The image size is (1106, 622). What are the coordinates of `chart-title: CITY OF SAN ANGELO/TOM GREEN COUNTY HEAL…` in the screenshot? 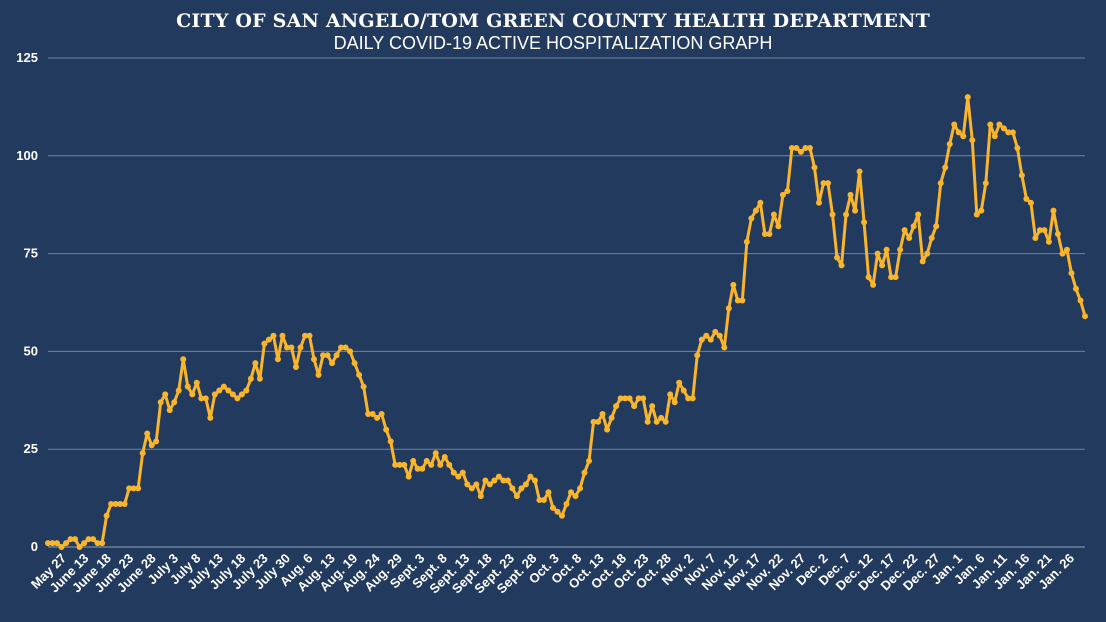 It's located at (553, 21).